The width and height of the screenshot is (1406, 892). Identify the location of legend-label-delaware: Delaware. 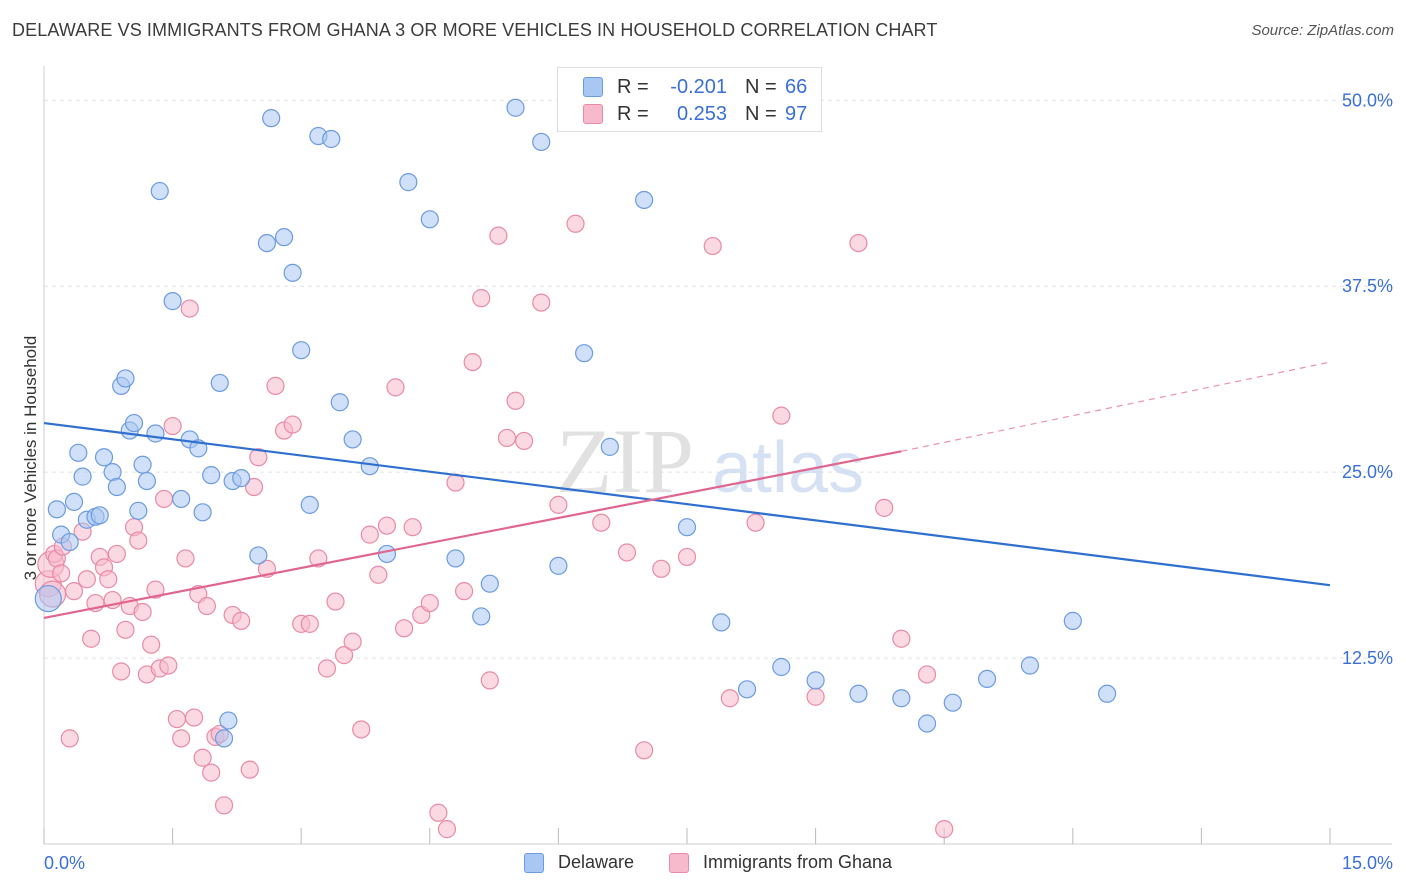
(596, 862).